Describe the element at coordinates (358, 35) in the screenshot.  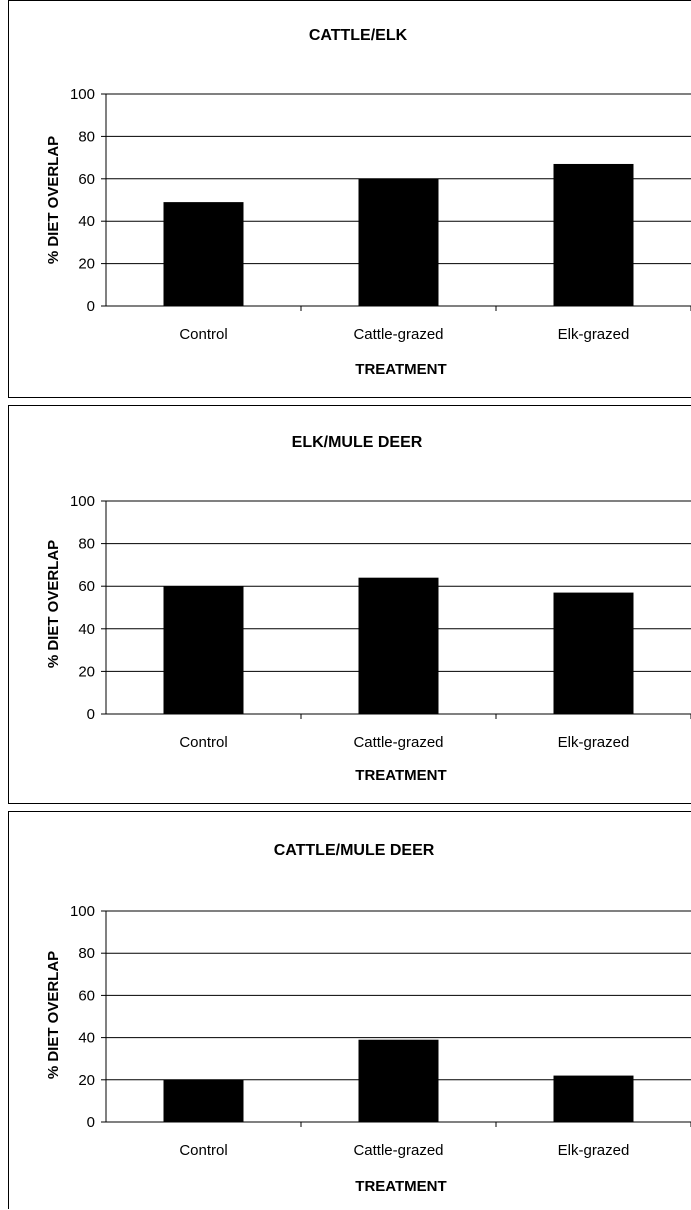
I see `chart-title: CATTLE/ELK` at that location.